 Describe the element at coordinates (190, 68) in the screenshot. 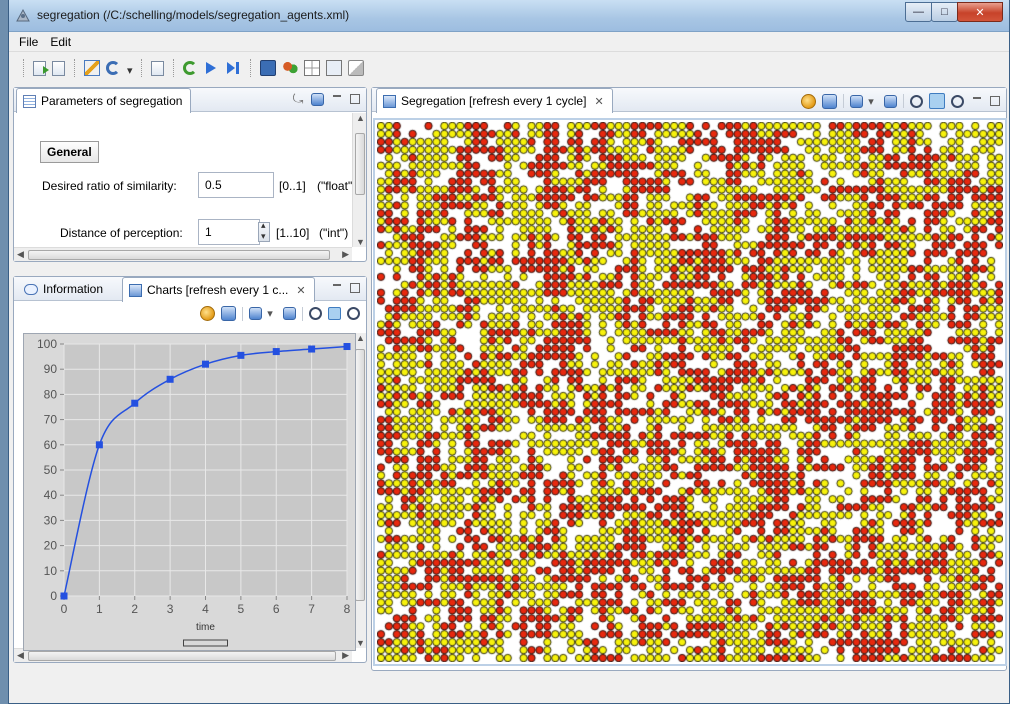

I see `restart-icon` at that location.